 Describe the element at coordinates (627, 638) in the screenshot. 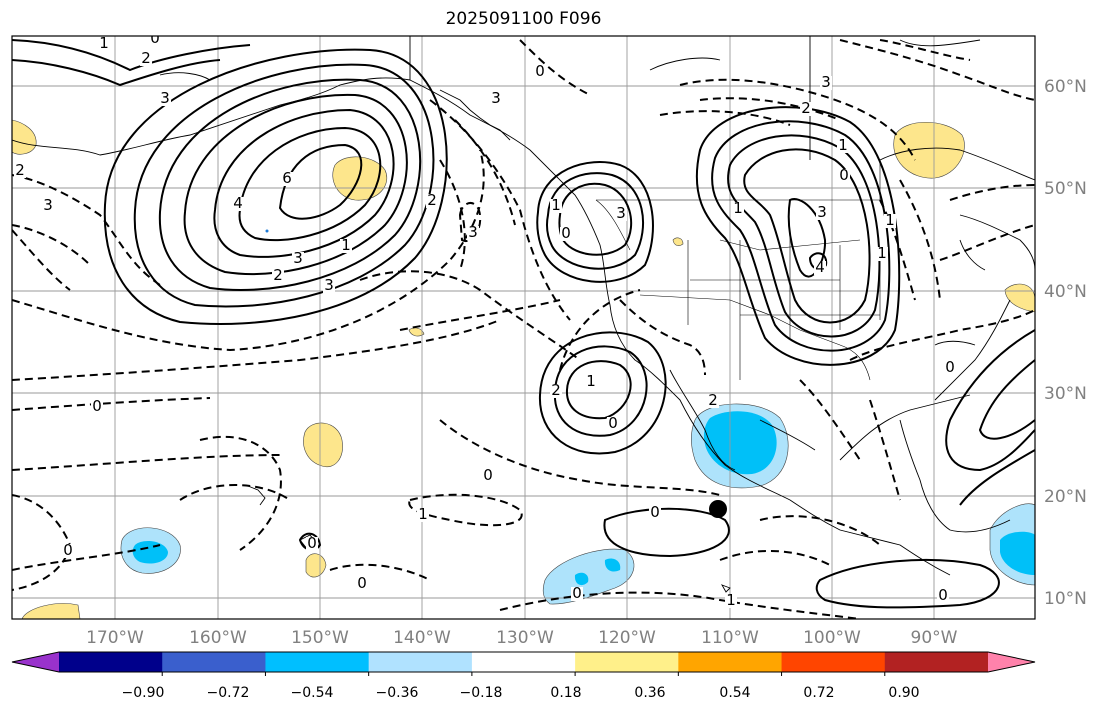

I see `lon-tick-label: 120°W` at that location.